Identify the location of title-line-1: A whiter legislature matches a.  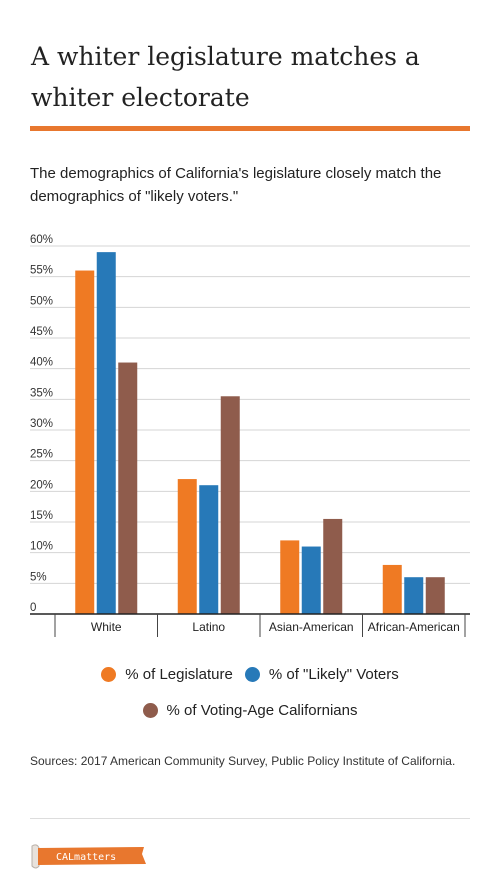
(225, 56).